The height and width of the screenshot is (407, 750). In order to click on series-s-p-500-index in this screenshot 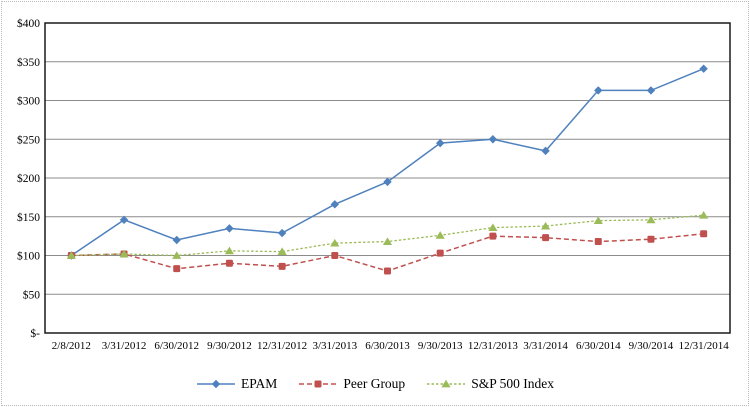, I will do `click(387, 235)`.